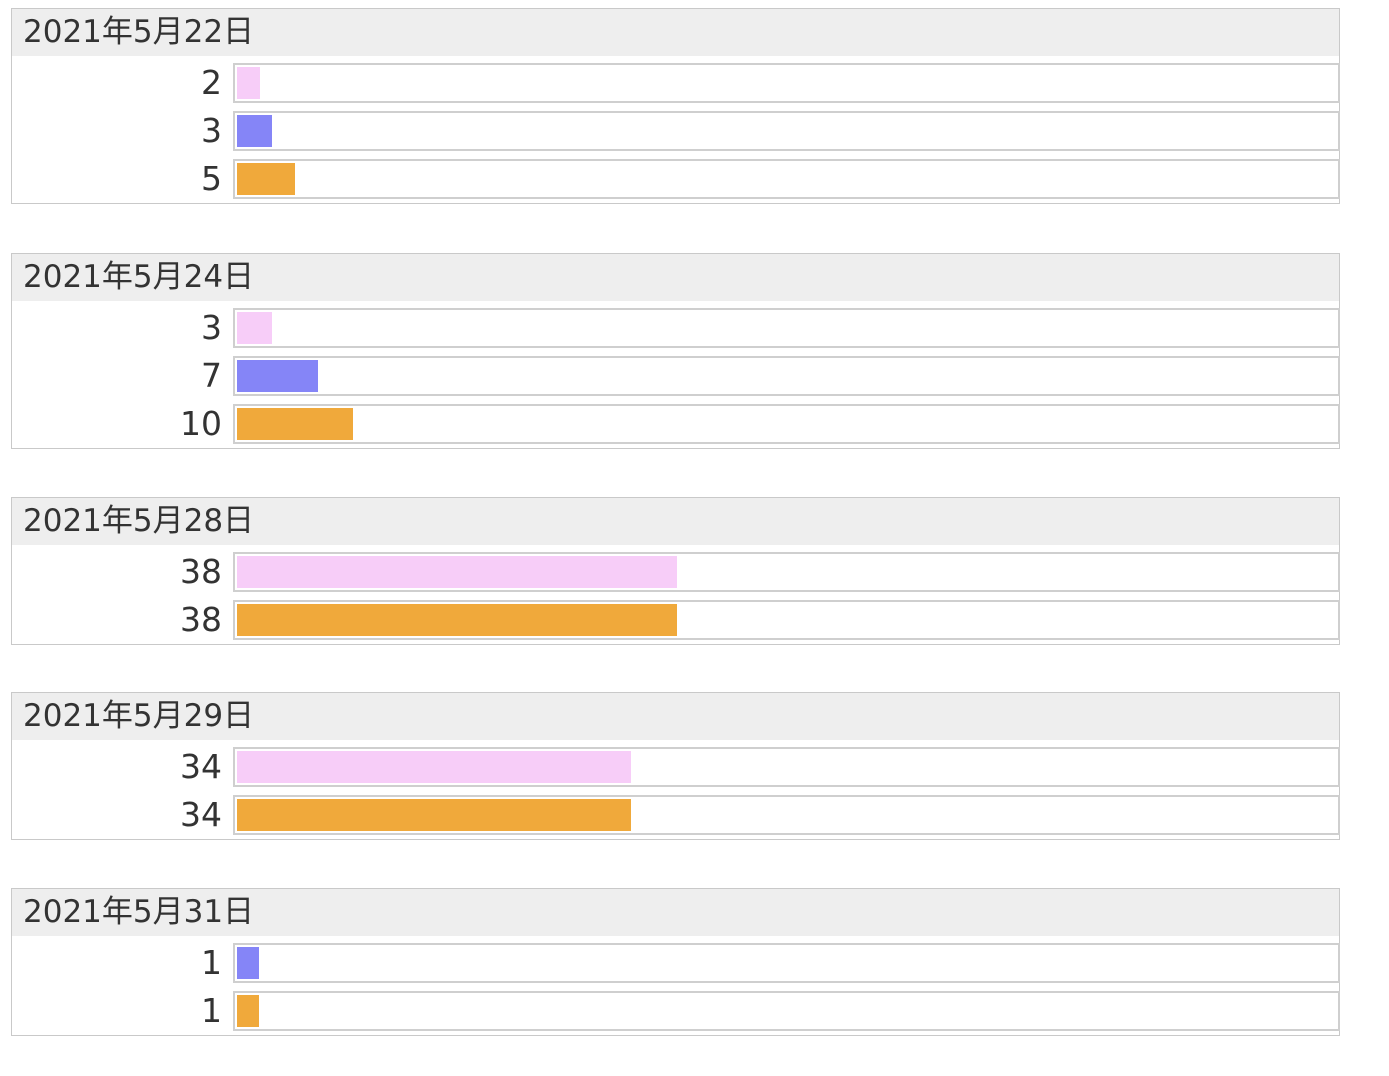 This screenshot has width=1389, height=1076. I want to click on bar-row: 7, so click(676, 376).